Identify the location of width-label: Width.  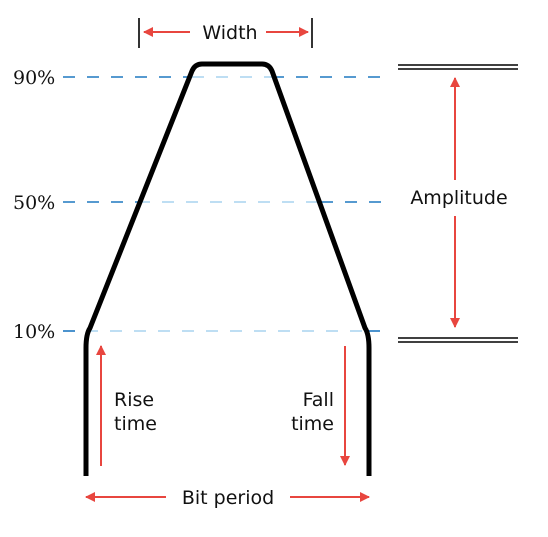
(229, 33).